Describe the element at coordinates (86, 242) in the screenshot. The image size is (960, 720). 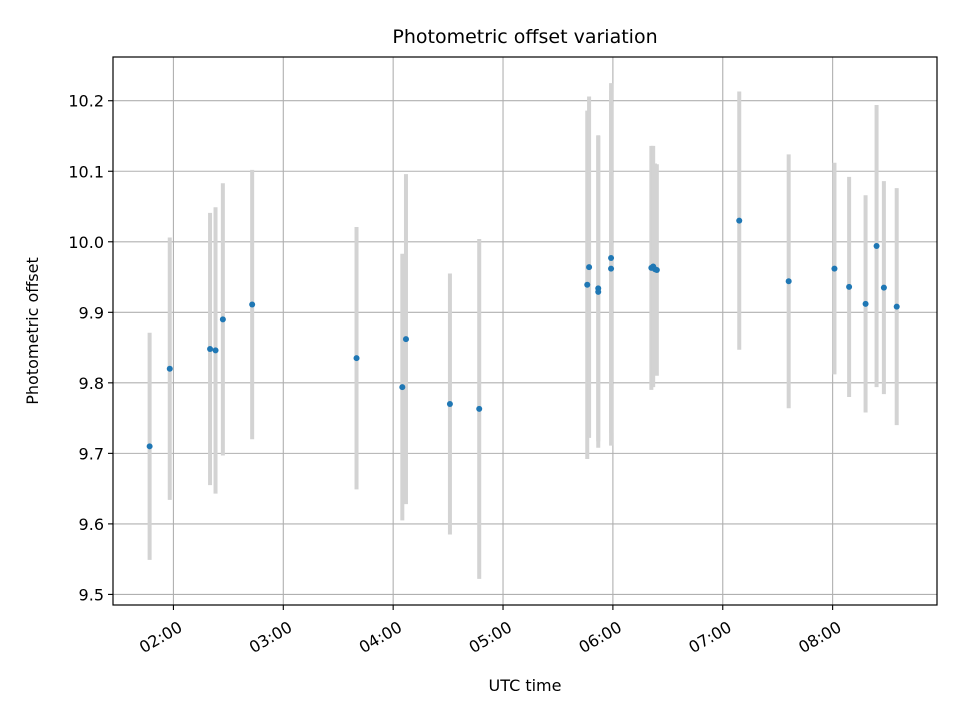
I see `y-tick-label: 10.0` at that location.